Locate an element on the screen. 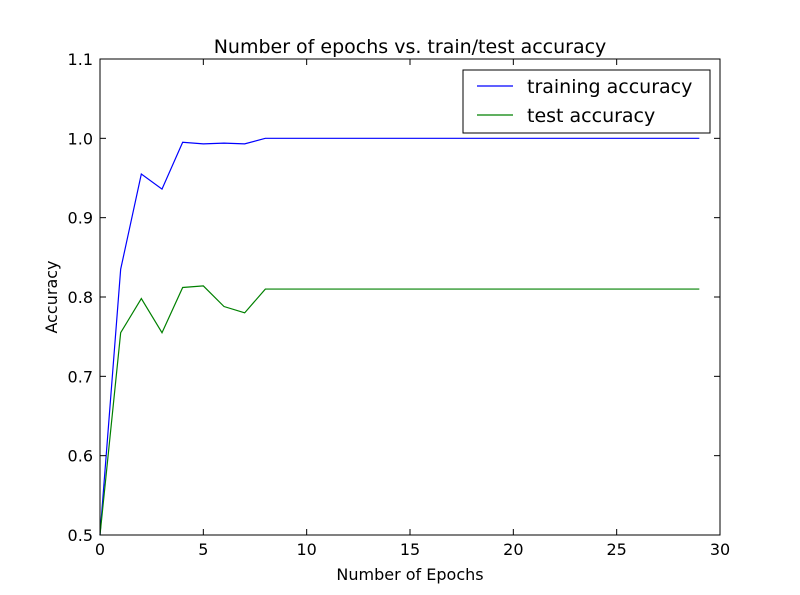 The width and height of the screenshot is (800, 595). chart-title: Number of epochs vs. train/test accuracy is located at coordinates (410, 47).